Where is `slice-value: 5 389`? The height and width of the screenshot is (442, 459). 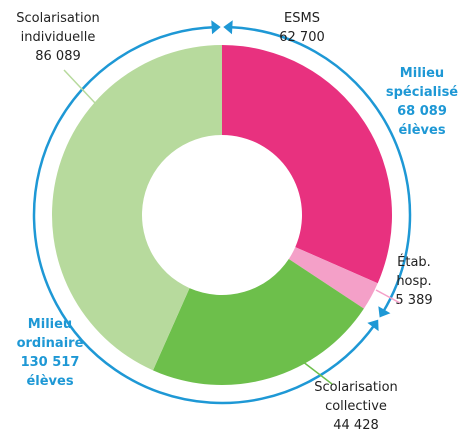 slice-value: 5 389 is located at coordinates (413, 300).